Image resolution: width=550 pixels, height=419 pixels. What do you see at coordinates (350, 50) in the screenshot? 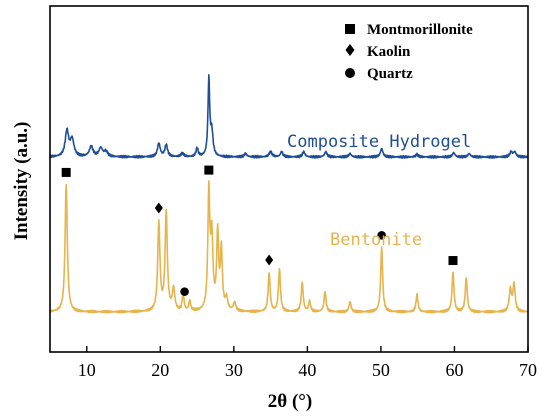
I see `legend-diamond-icon` at bounding box center [350, 50].